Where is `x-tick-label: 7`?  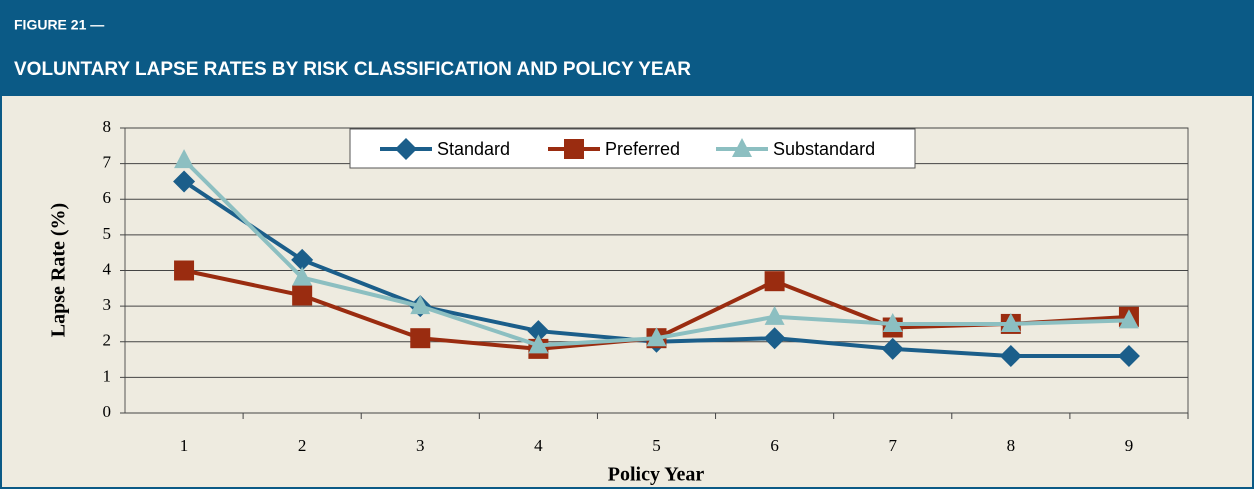 x-tick-label: 7 is located at coordinates (892, 445).